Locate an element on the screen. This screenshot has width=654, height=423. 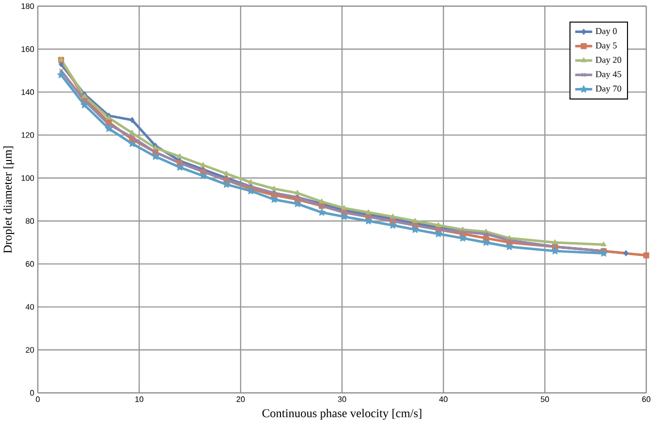
legend-label: Day 5 is located at coordinates (606, 46).